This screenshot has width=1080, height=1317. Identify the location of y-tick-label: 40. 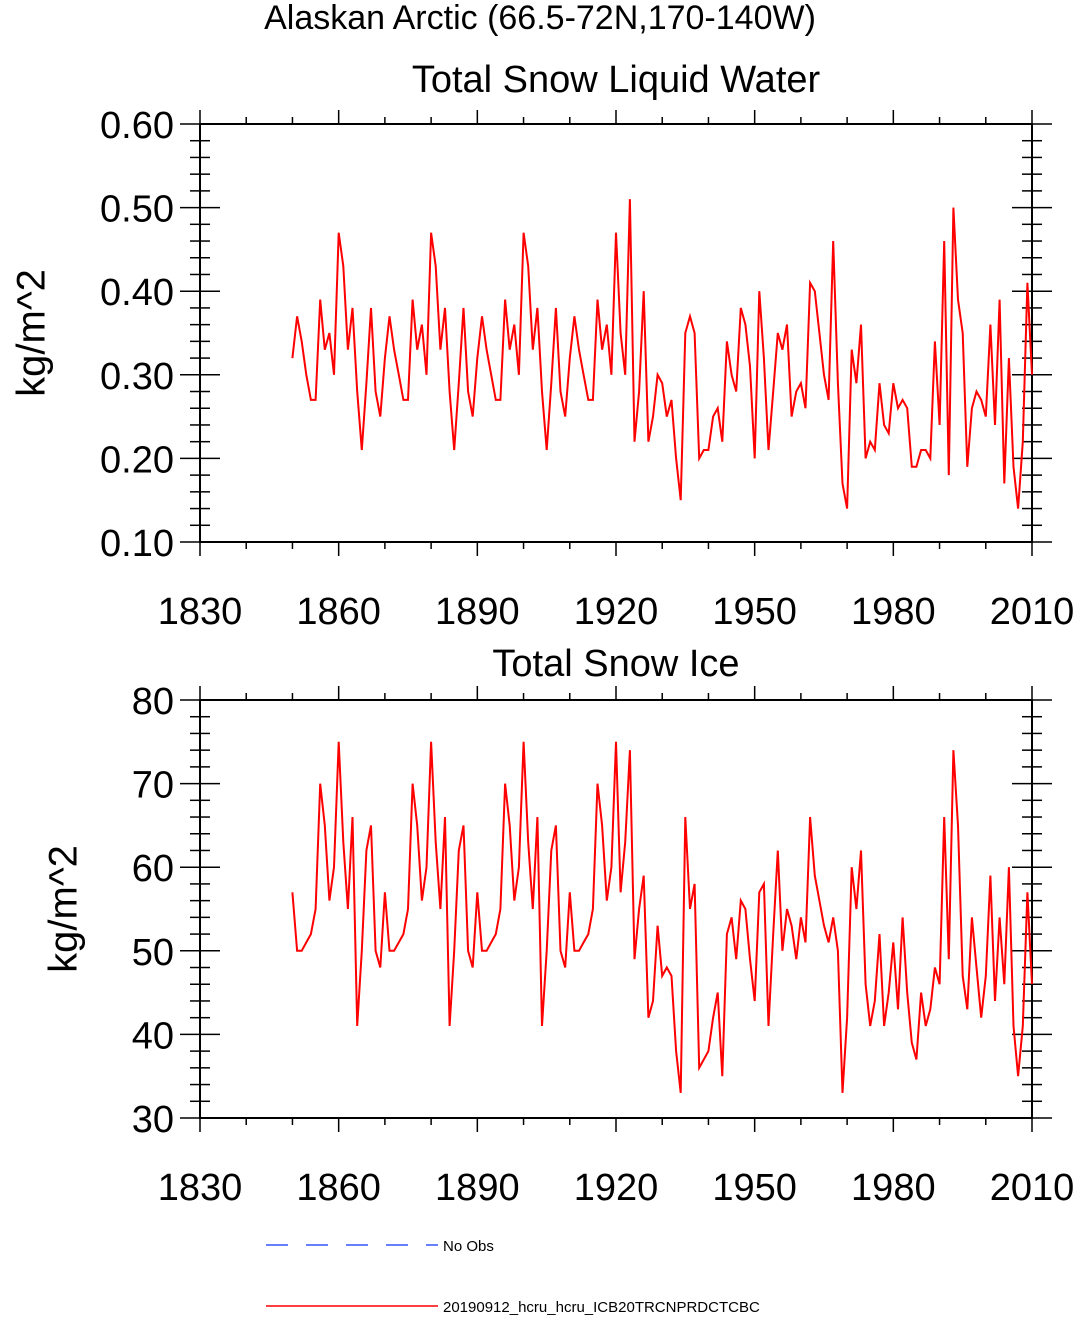
(153, 1036).